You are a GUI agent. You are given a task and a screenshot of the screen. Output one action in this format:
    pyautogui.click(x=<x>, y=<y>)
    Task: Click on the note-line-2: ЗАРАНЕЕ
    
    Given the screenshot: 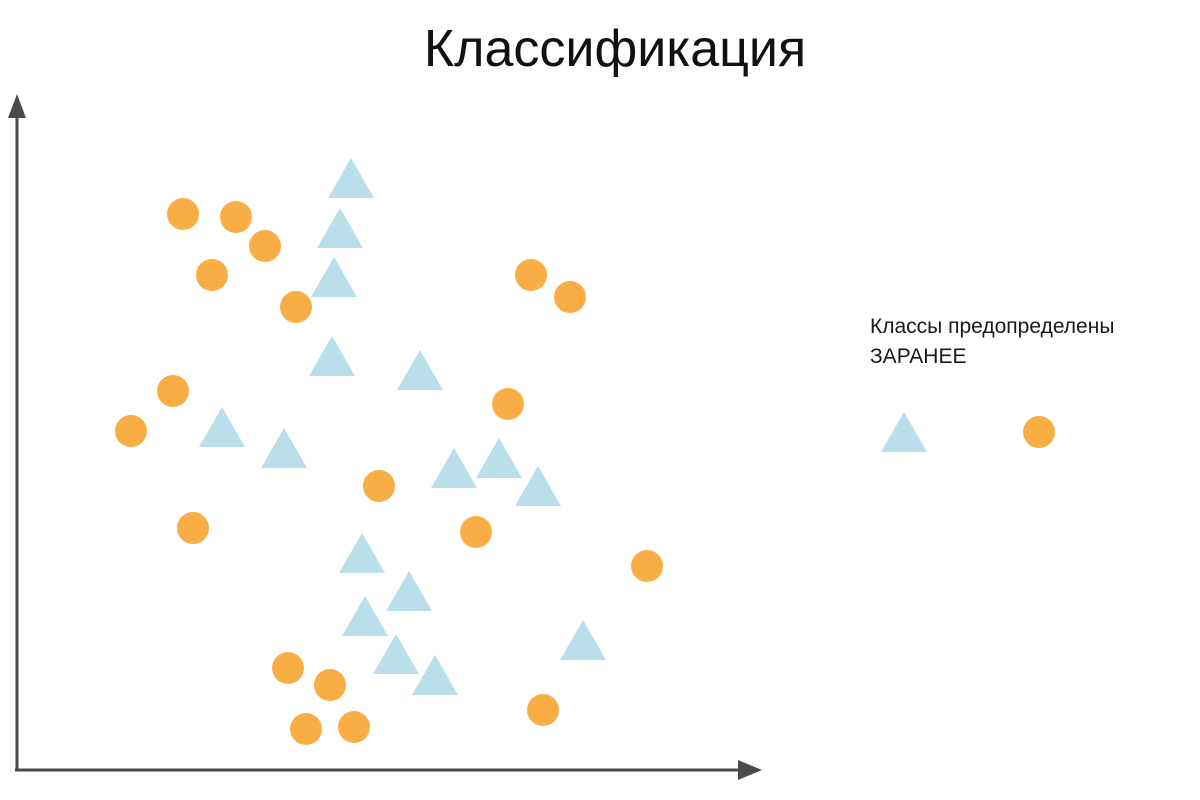 What is the action you would take?
    pyautogui.click(x=918, y=356)
    